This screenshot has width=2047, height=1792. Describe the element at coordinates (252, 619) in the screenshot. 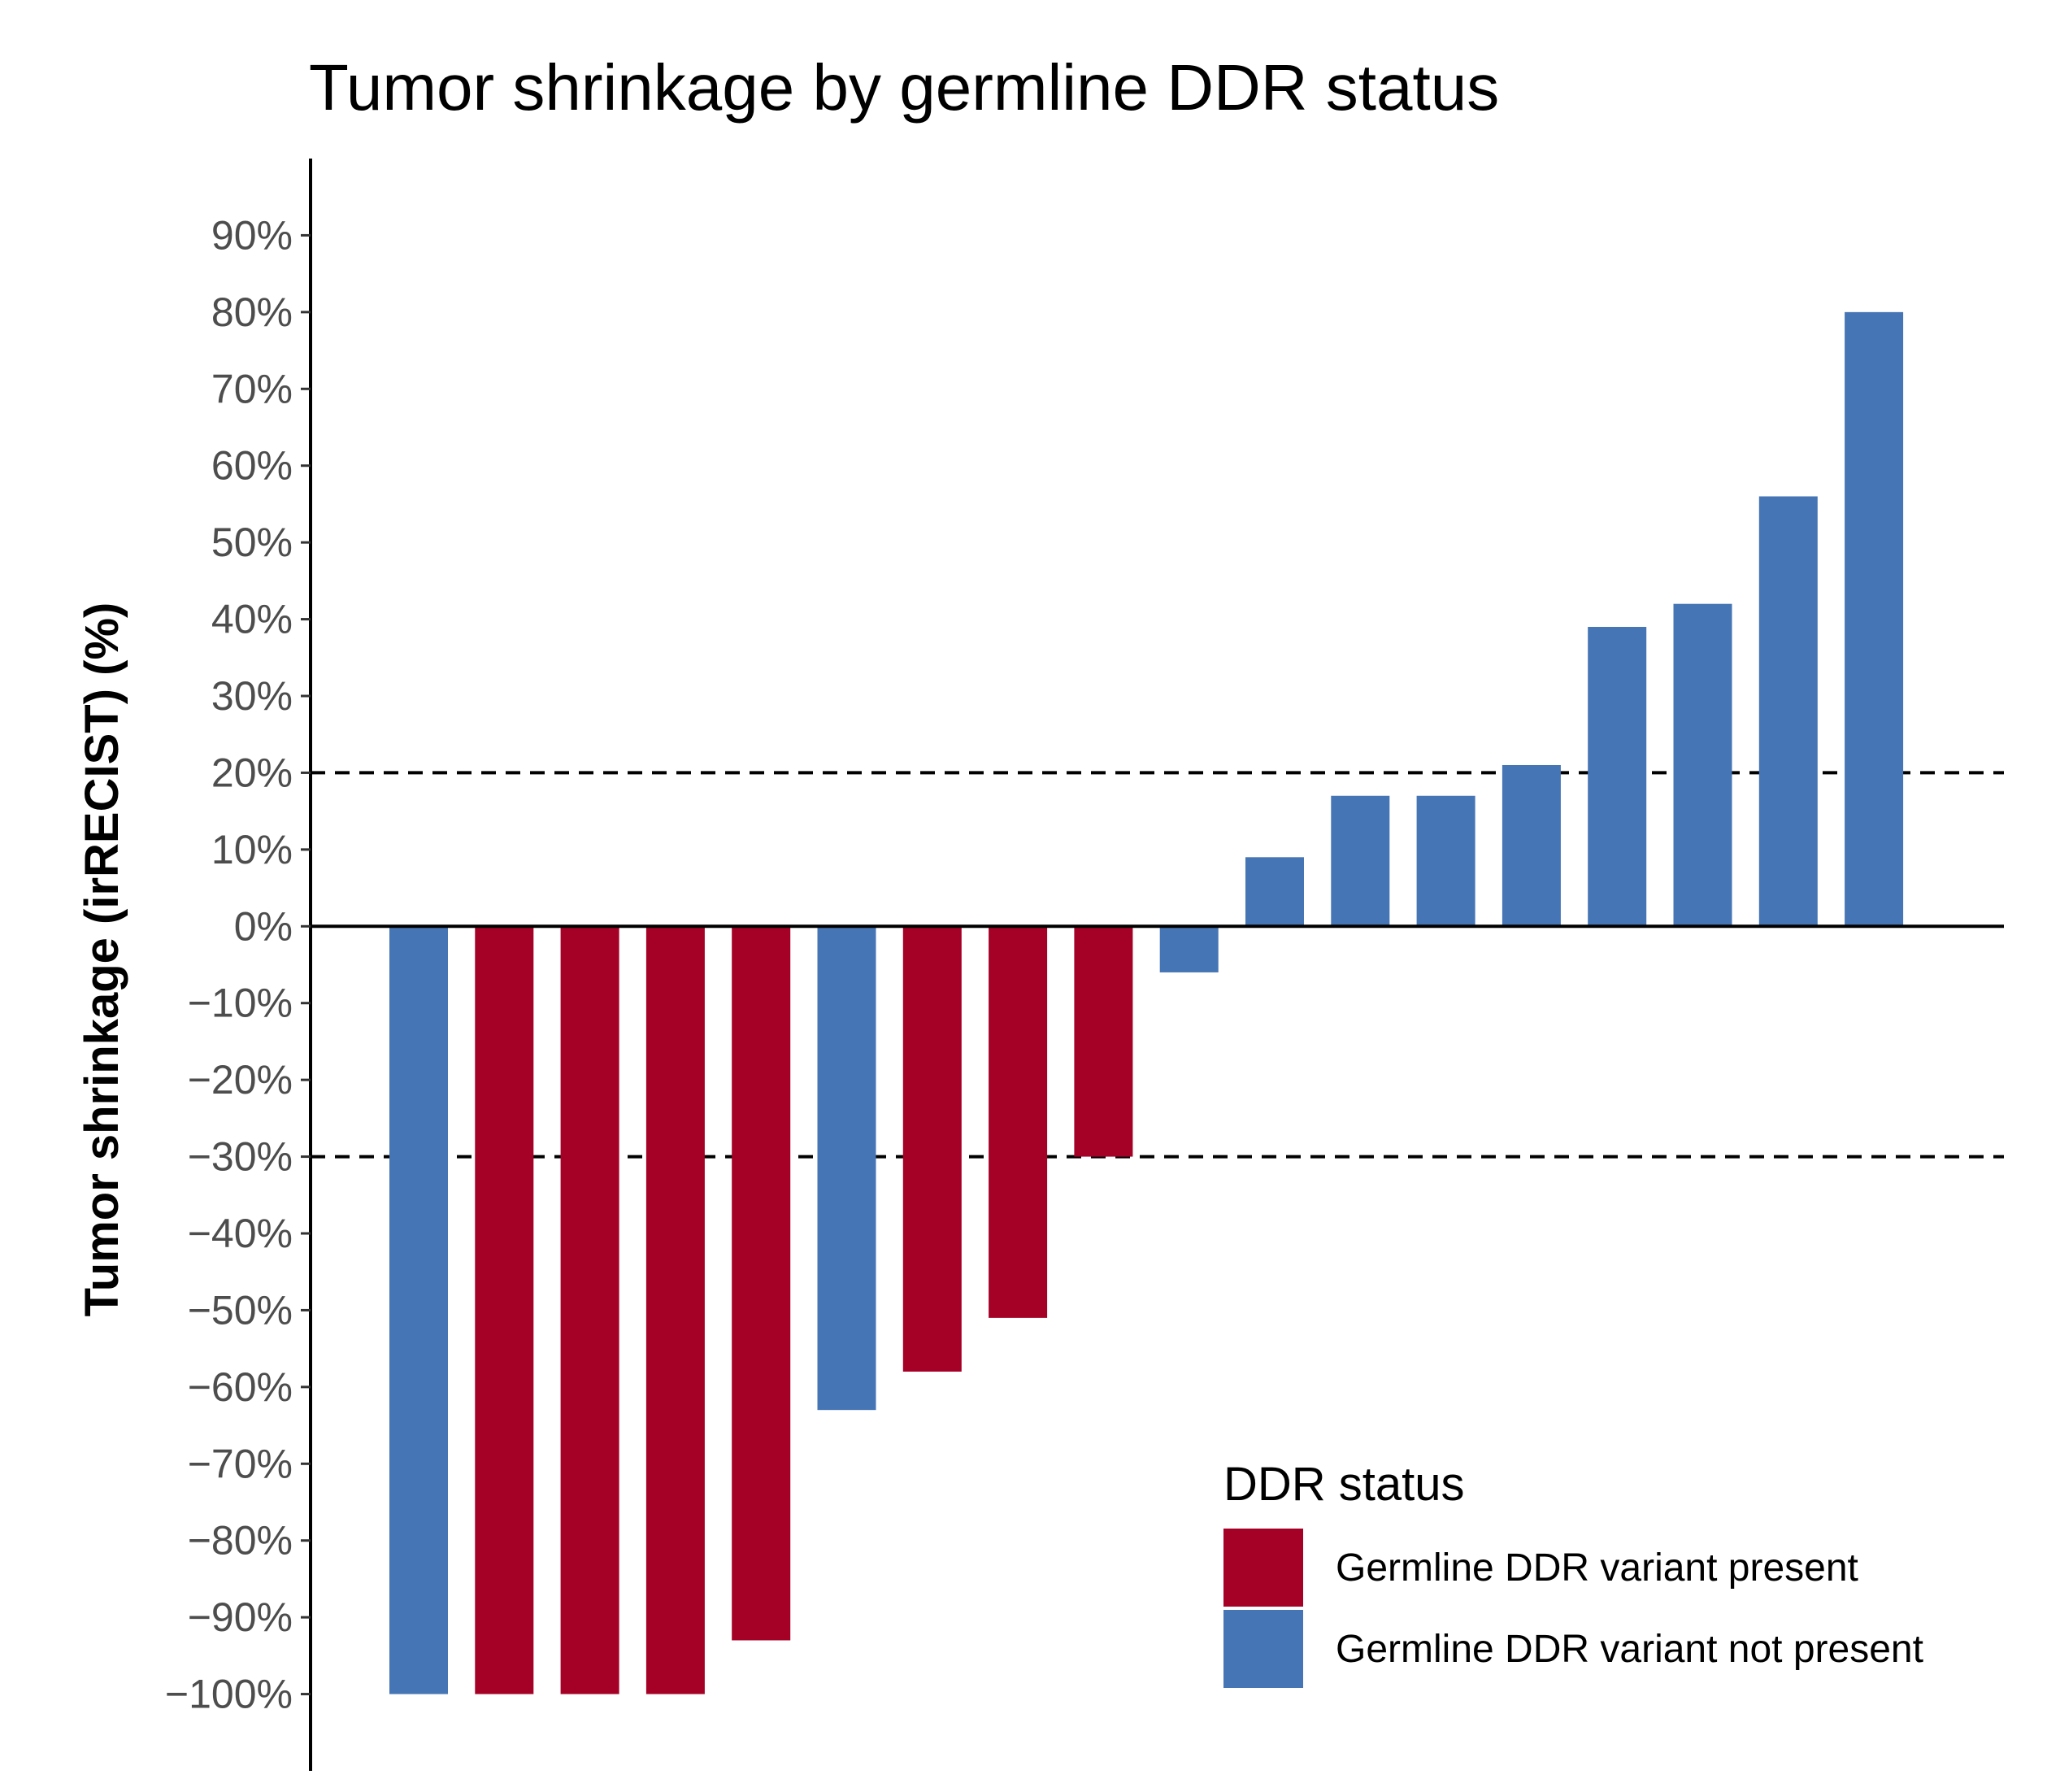

I see `y-tick-label: 40%` at that location.